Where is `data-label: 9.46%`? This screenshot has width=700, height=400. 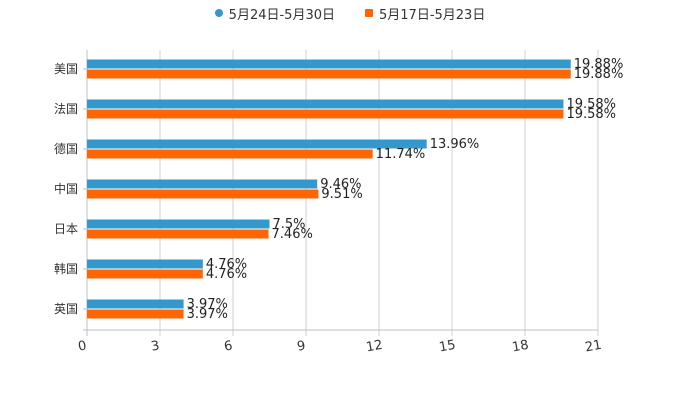
data-label: 9.46% is located at coordinates (340, 184).